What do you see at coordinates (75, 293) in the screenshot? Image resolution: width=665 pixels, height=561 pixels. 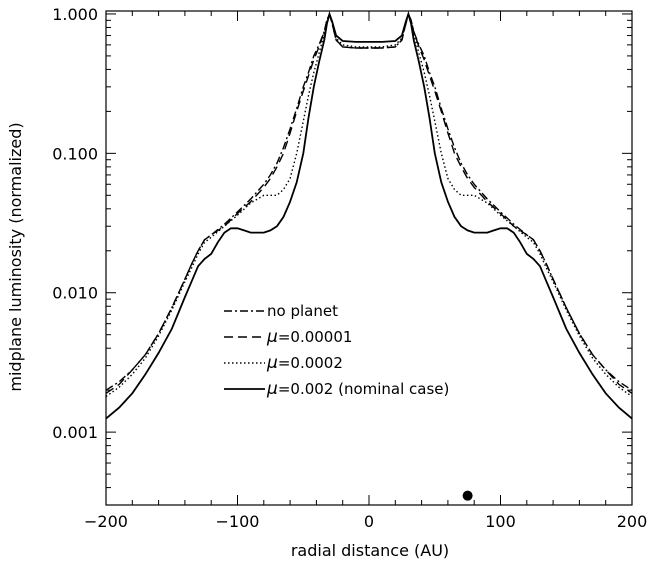 I see `y-tick-label: 0.010` at bounding box center [75, 293].